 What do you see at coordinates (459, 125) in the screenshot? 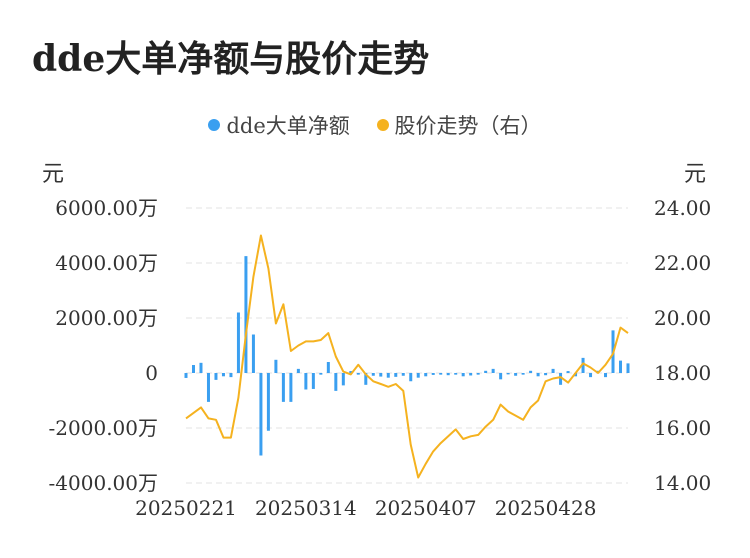
I see `legend-item-price: 股价走势（右）` at bounding box center [459, 125].